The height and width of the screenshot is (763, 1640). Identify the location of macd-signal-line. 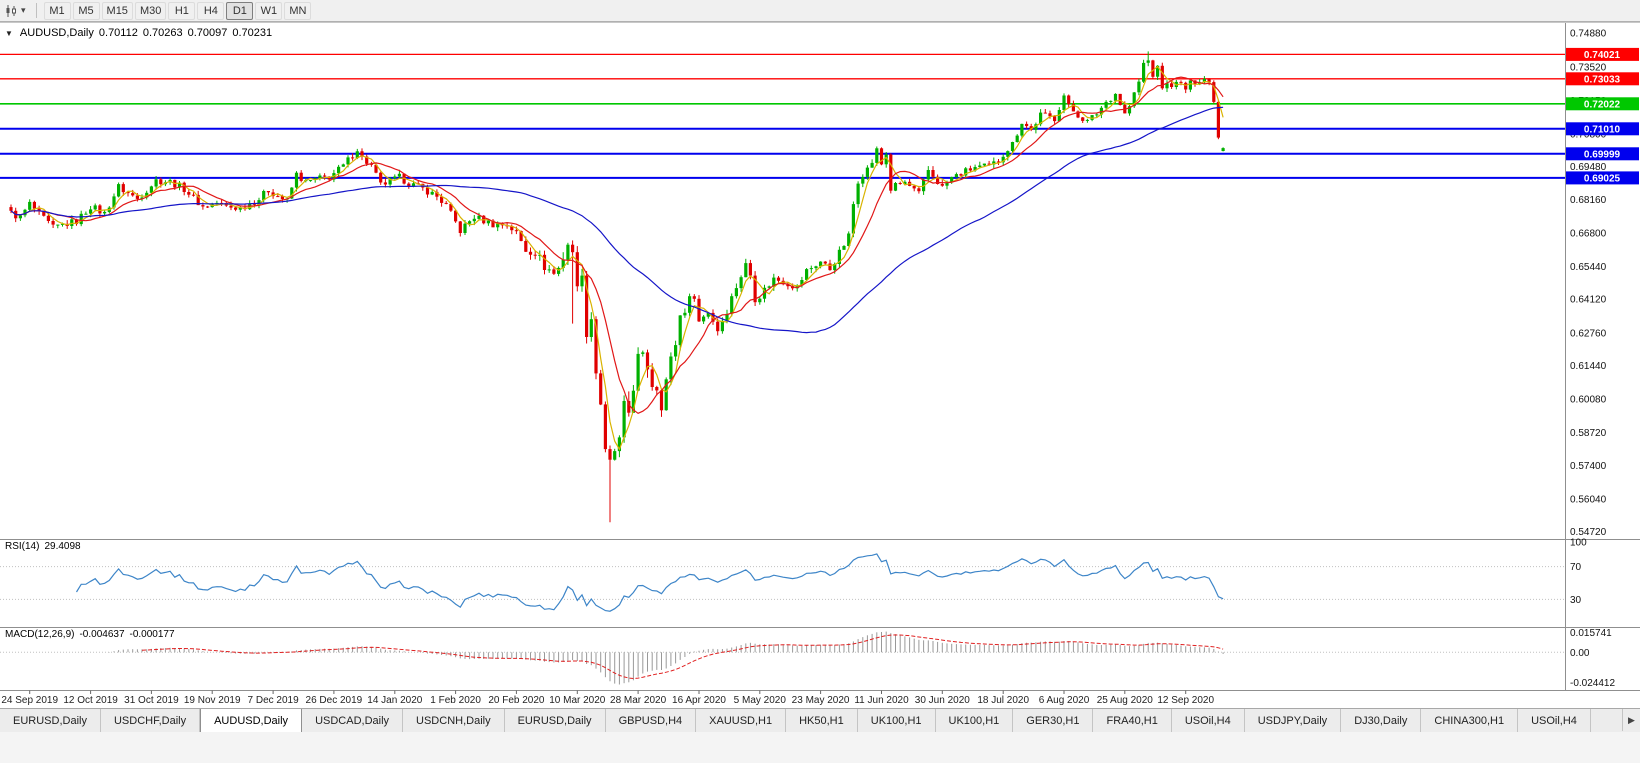
(682, 657).